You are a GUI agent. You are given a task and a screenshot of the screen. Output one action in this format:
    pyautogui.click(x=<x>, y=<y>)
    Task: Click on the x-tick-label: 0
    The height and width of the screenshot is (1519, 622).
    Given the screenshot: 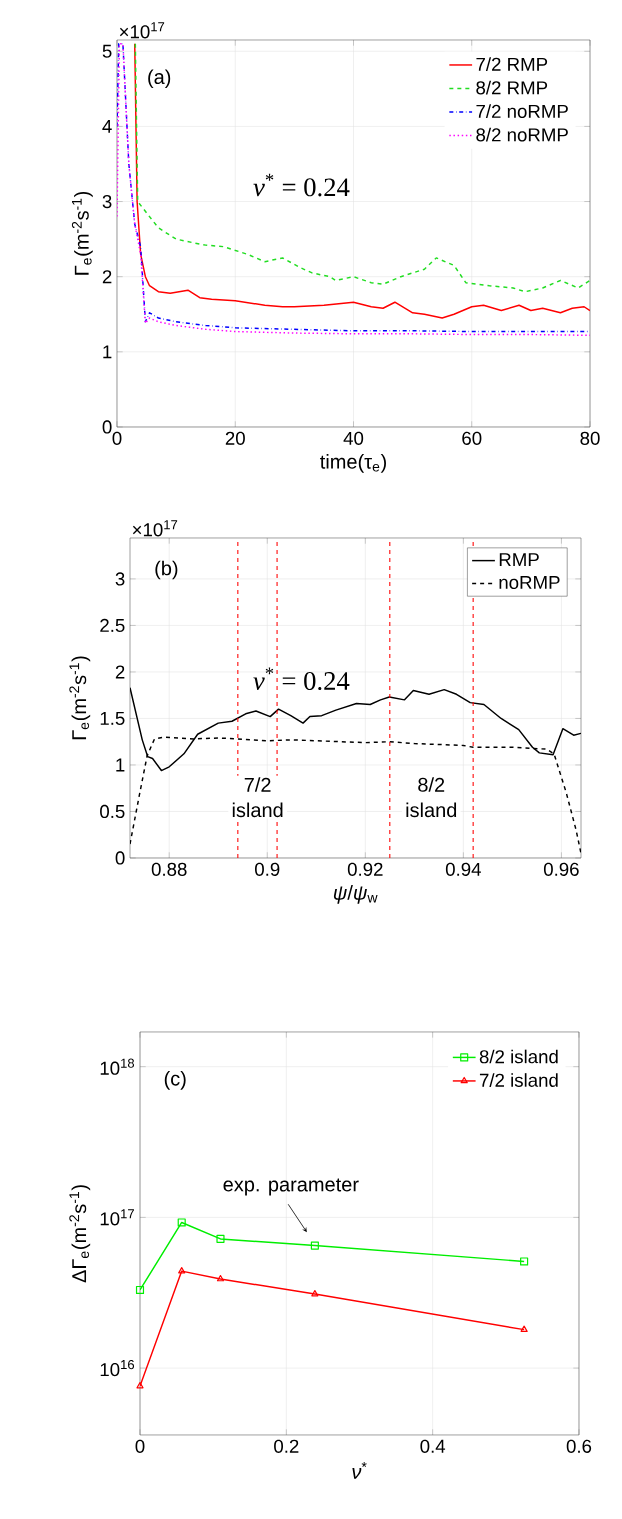 What is the action you would take?
    pyautogui.click(x=140, y=1446)
    